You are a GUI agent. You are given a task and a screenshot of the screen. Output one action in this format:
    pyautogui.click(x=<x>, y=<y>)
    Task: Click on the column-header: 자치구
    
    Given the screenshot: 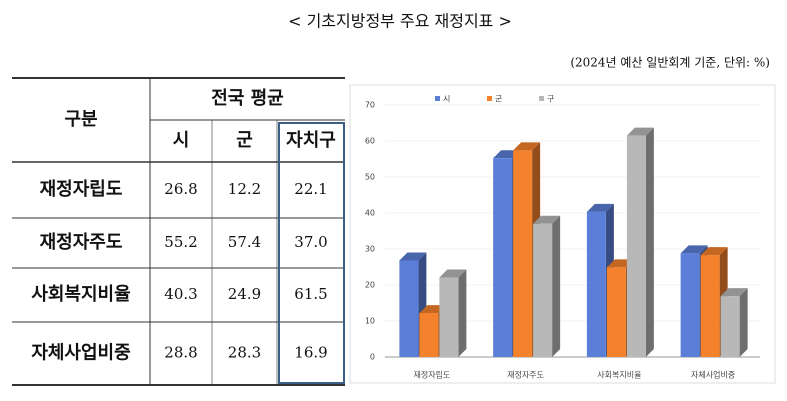 What is the action you would take?
    pyautogui.click(x=311, y=140)
    